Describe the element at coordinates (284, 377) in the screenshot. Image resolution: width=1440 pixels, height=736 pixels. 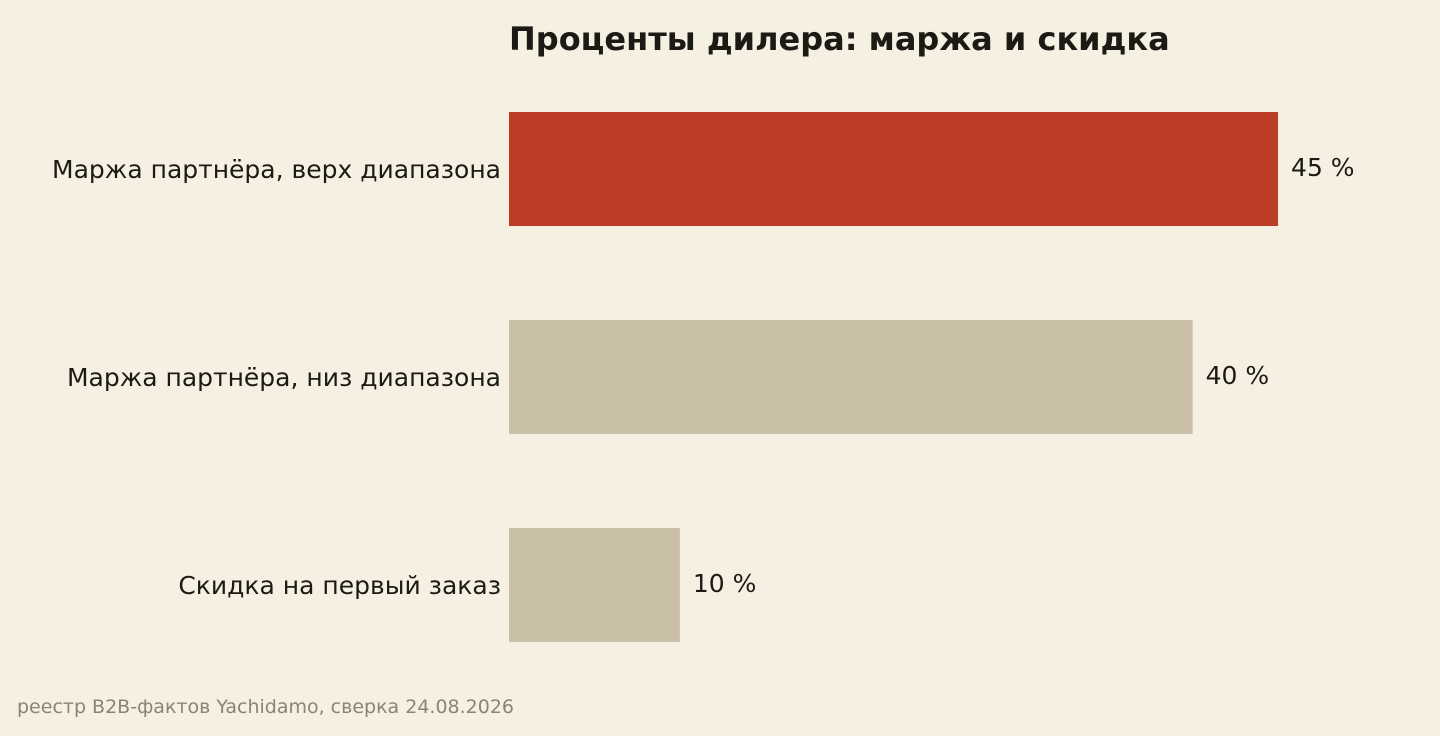
I see `category-label-2: Маржа партнёра, низ диапазона` at that location.